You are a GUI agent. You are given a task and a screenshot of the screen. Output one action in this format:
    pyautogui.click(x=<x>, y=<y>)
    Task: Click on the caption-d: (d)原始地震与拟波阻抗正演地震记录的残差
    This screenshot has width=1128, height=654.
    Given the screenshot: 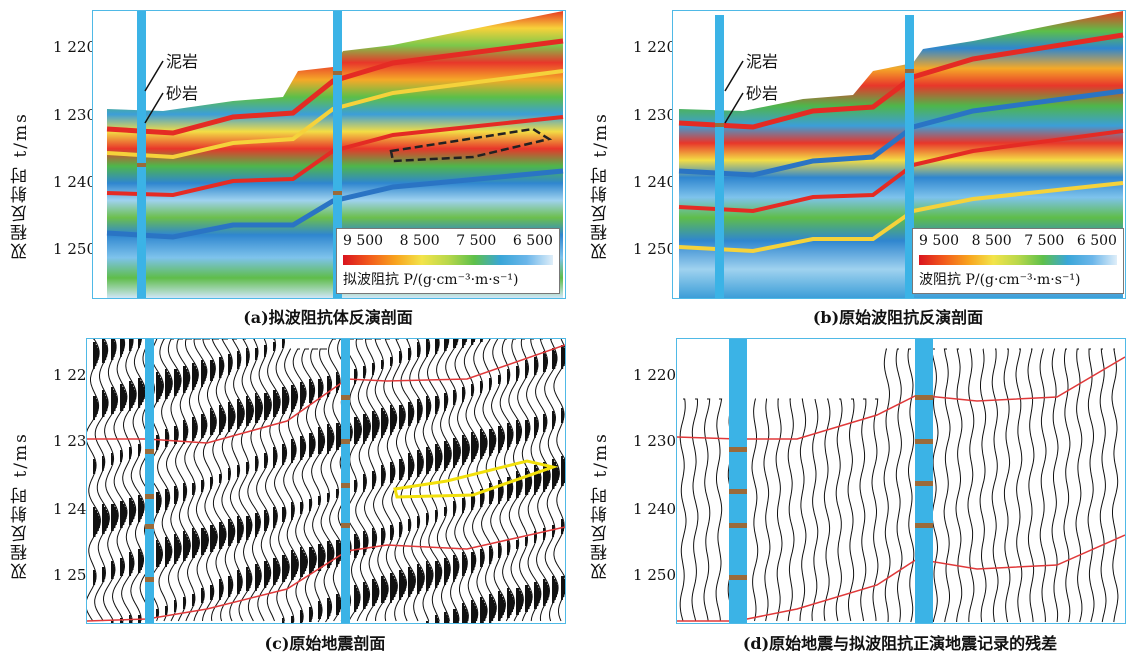 What is the action you would take?
    pyautogui.click(x=900, y=643)
    